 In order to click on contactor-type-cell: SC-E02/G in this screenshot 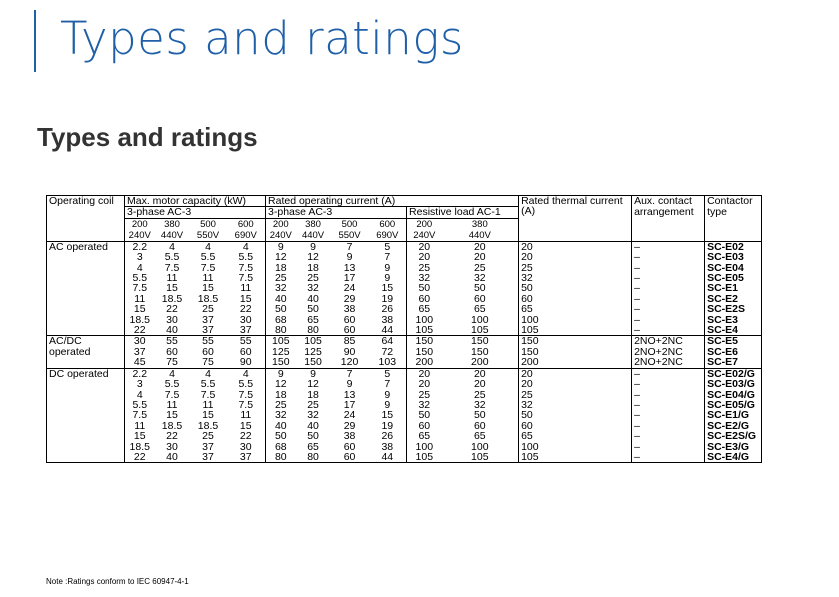, I will do `click(733, 373)`.